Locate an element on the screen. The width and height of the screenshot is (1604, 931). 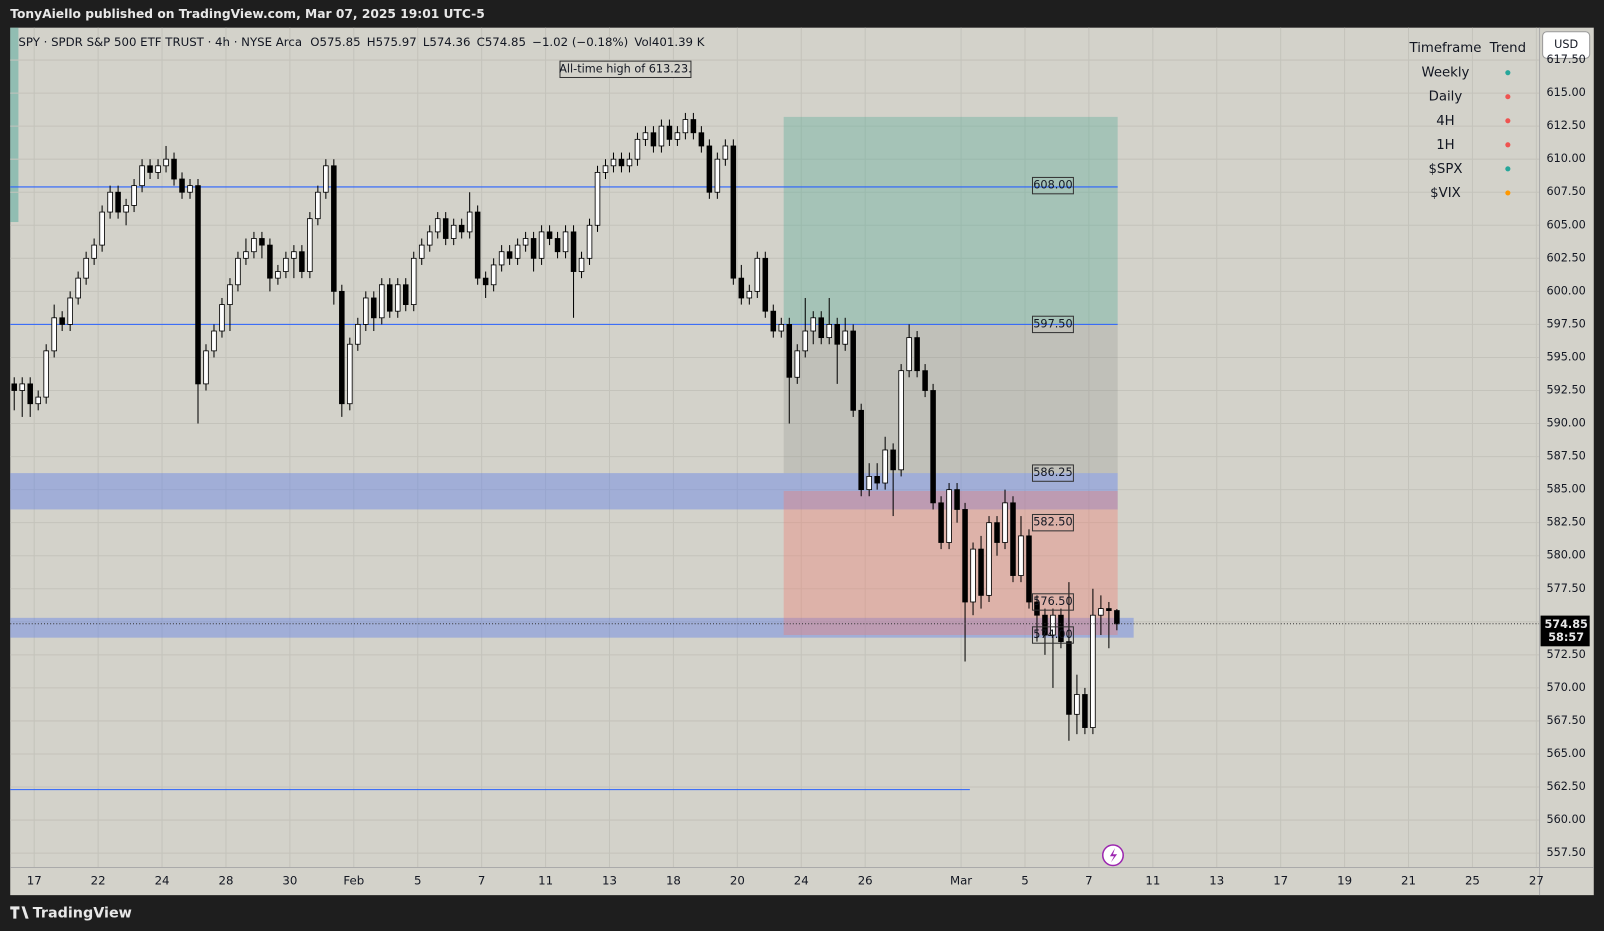
annotation-box is located at coordinates (625, 69).